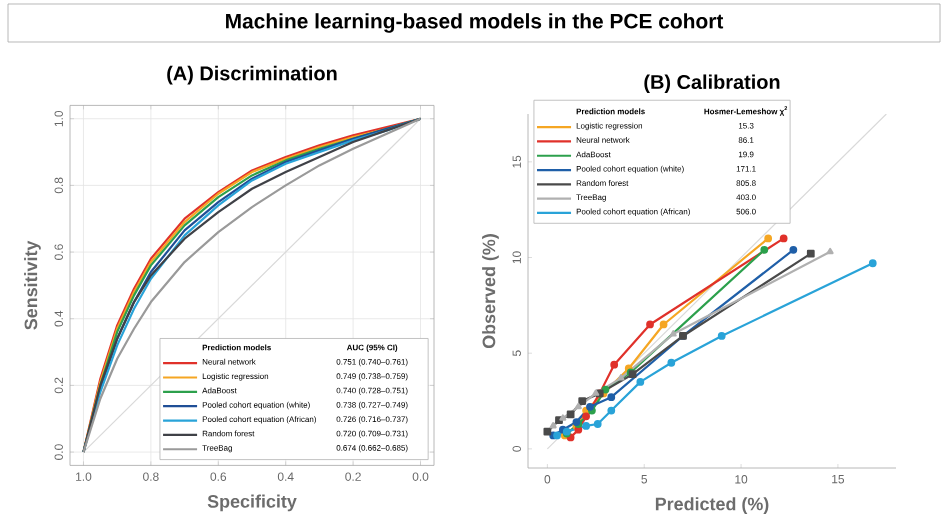 The height and width of the screenshot is (530, 948). I want to click on y-axis-title: Observed (%), so click(490, 291).